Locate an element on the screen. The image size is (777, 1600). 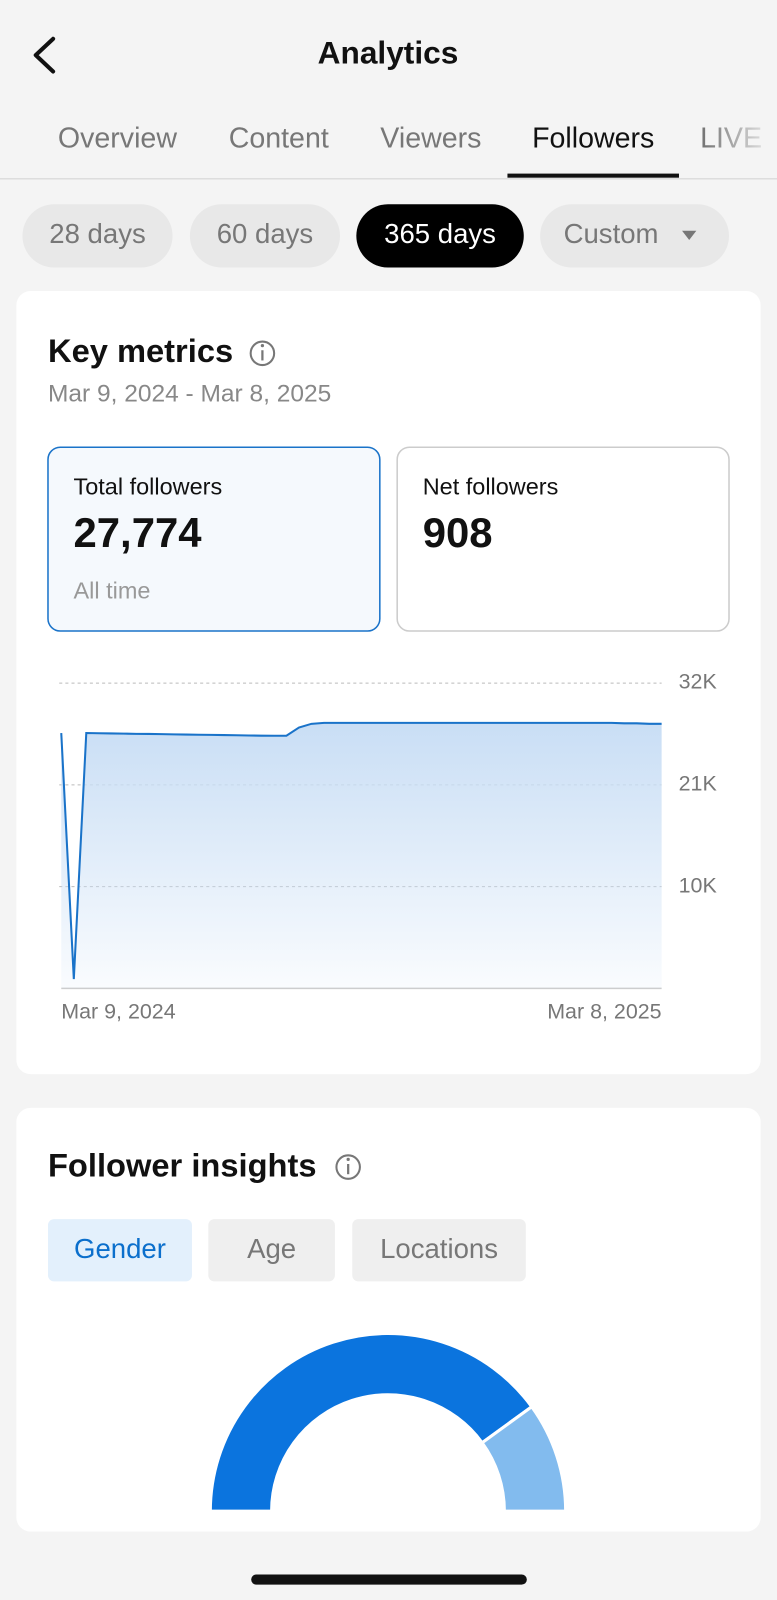
tab-bar: OverviewContentViewersFollowersLIVE is located at coordinates (417, 140).